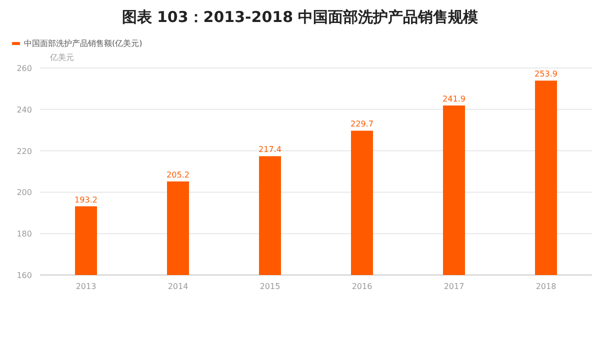 The width and height of the screenshot is (600, 338). What do you see at coordinates (270, 286) in the screenshot?
I see `x-tick-label: 2015` at bounding box center [270, 286].